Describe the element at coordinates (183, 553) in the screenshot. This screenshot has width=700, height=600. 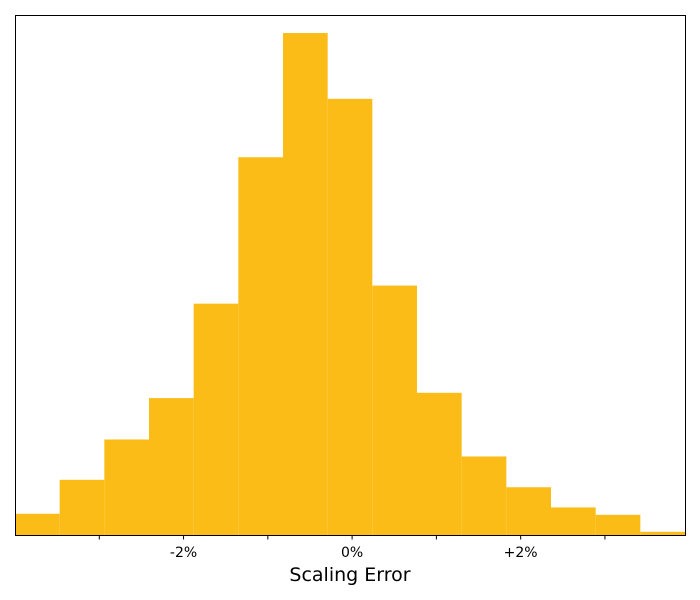
I see `x-tick-label: -2%` at that location.